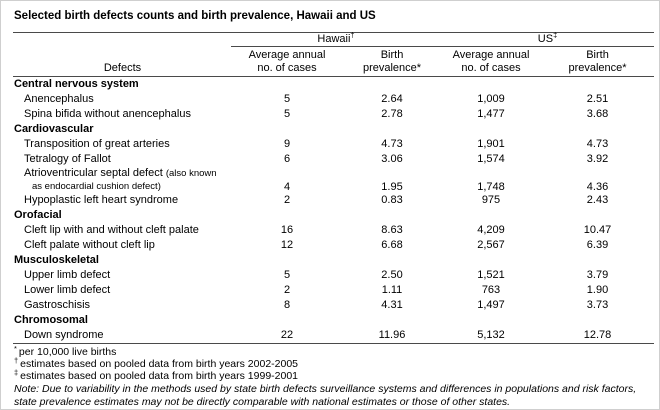 This screenshot has width=660, height=410. Describe the element at coordinates (16, 360) in the screenshot. I see `footnote-marker: †` at that location.